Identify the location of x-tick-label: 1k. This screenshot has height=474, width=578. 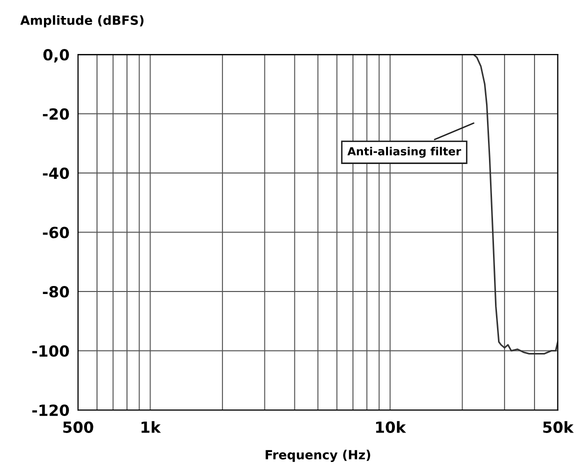
(151, 427).